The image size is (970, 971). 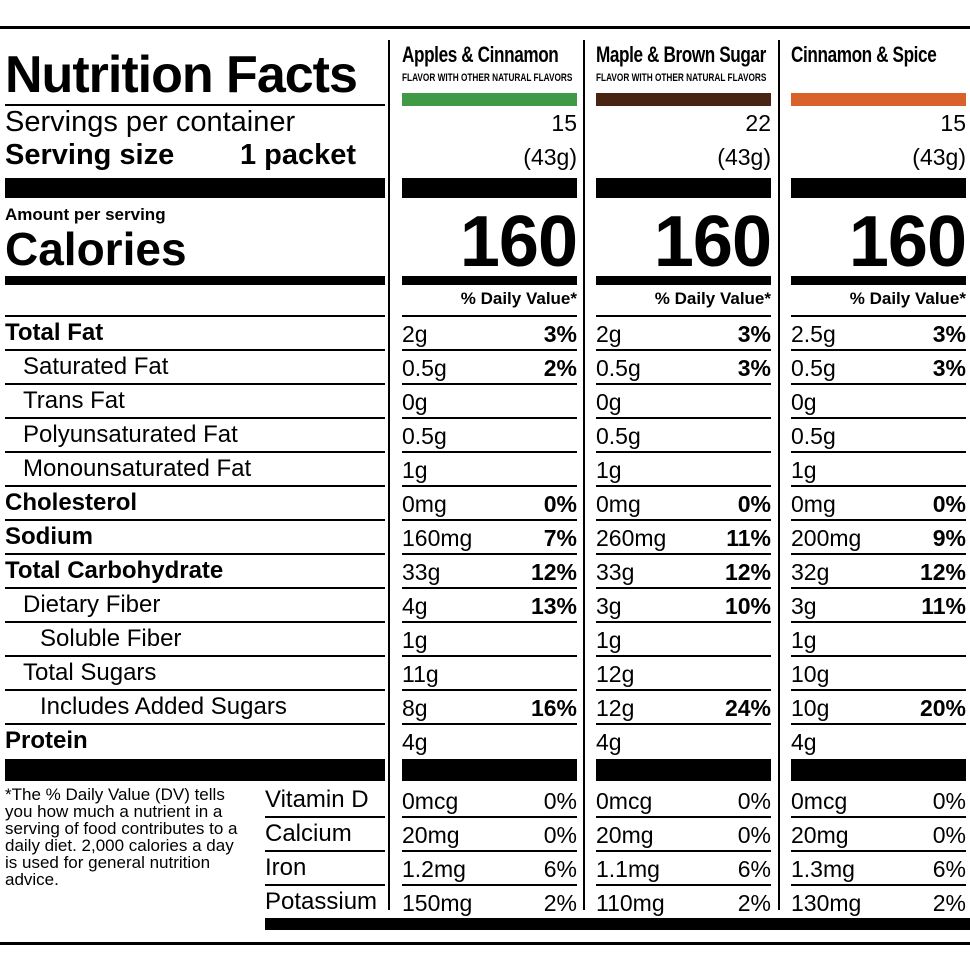 I want to click on mineral-label: Vitamin D, so click(x=317, y=799).